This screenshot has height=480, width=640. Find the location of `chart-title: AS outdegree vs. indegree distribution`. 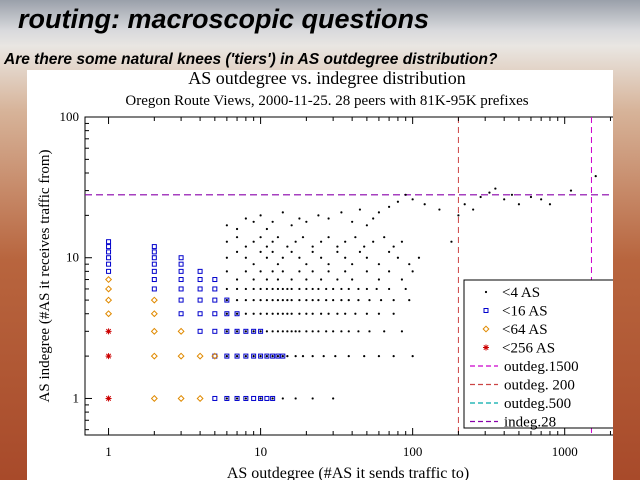

chart-title: AS outdegree vs. indegree distribution is located at coordinates (326, 79).